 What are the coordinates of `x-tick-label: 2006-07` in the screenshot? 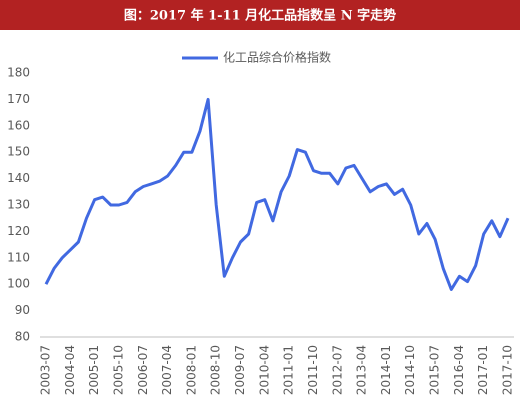 It's located at (143, 370).